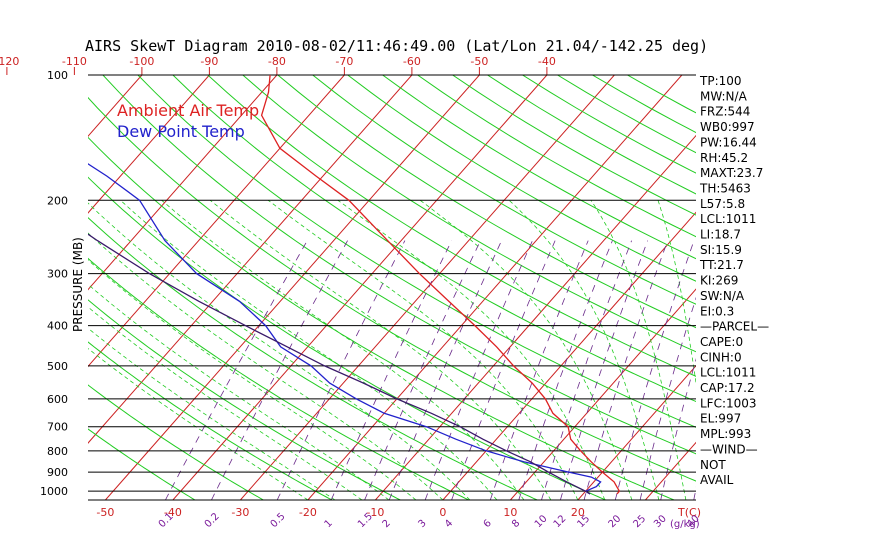 This screenshot has width=870, height=560. I want to click on top-temperature-axis: -120 -110 -100 -90 -80 -70 -60 -50 -40, so click(278, 65).